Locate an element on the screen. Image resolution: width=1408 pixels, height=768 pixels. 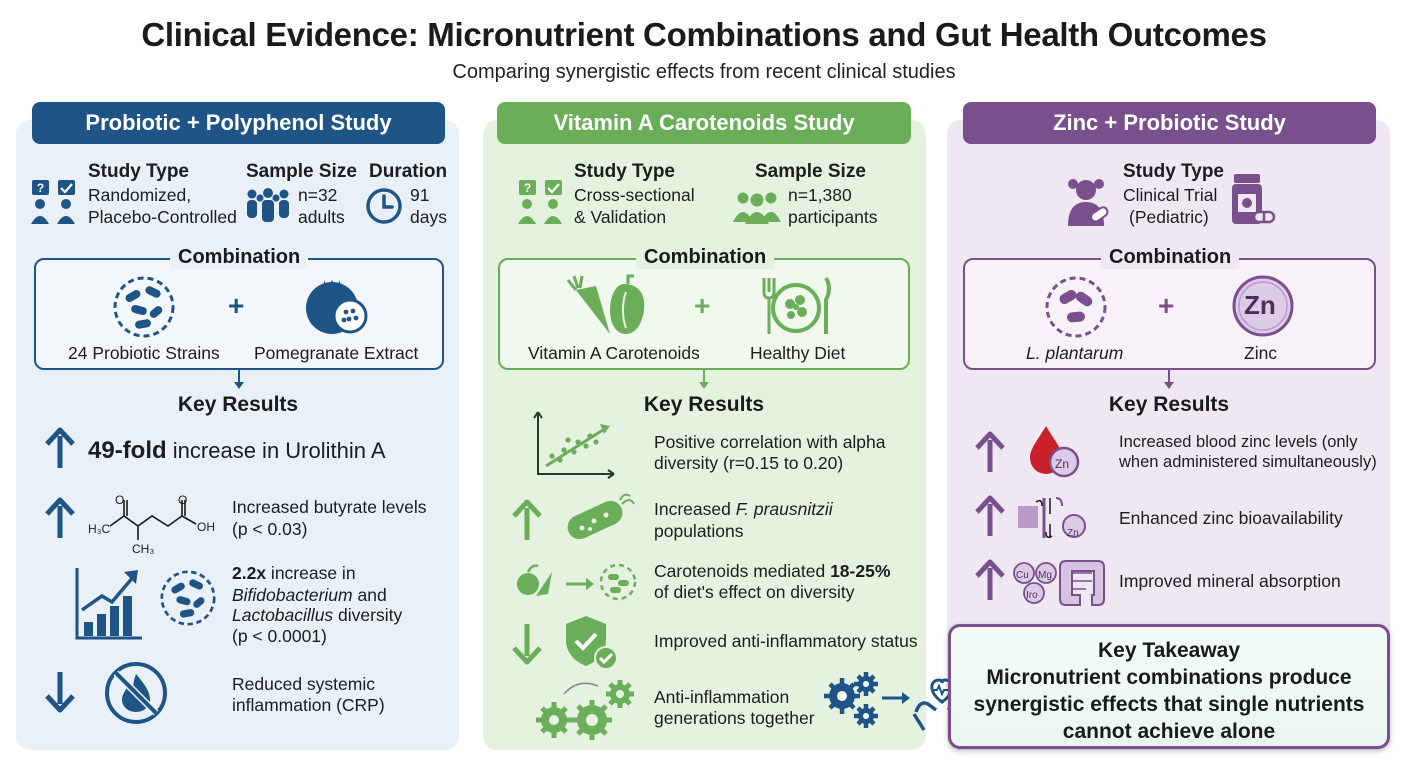
study2-result-2: Increased F. prausnitzii is located at coordinates (743, 509).